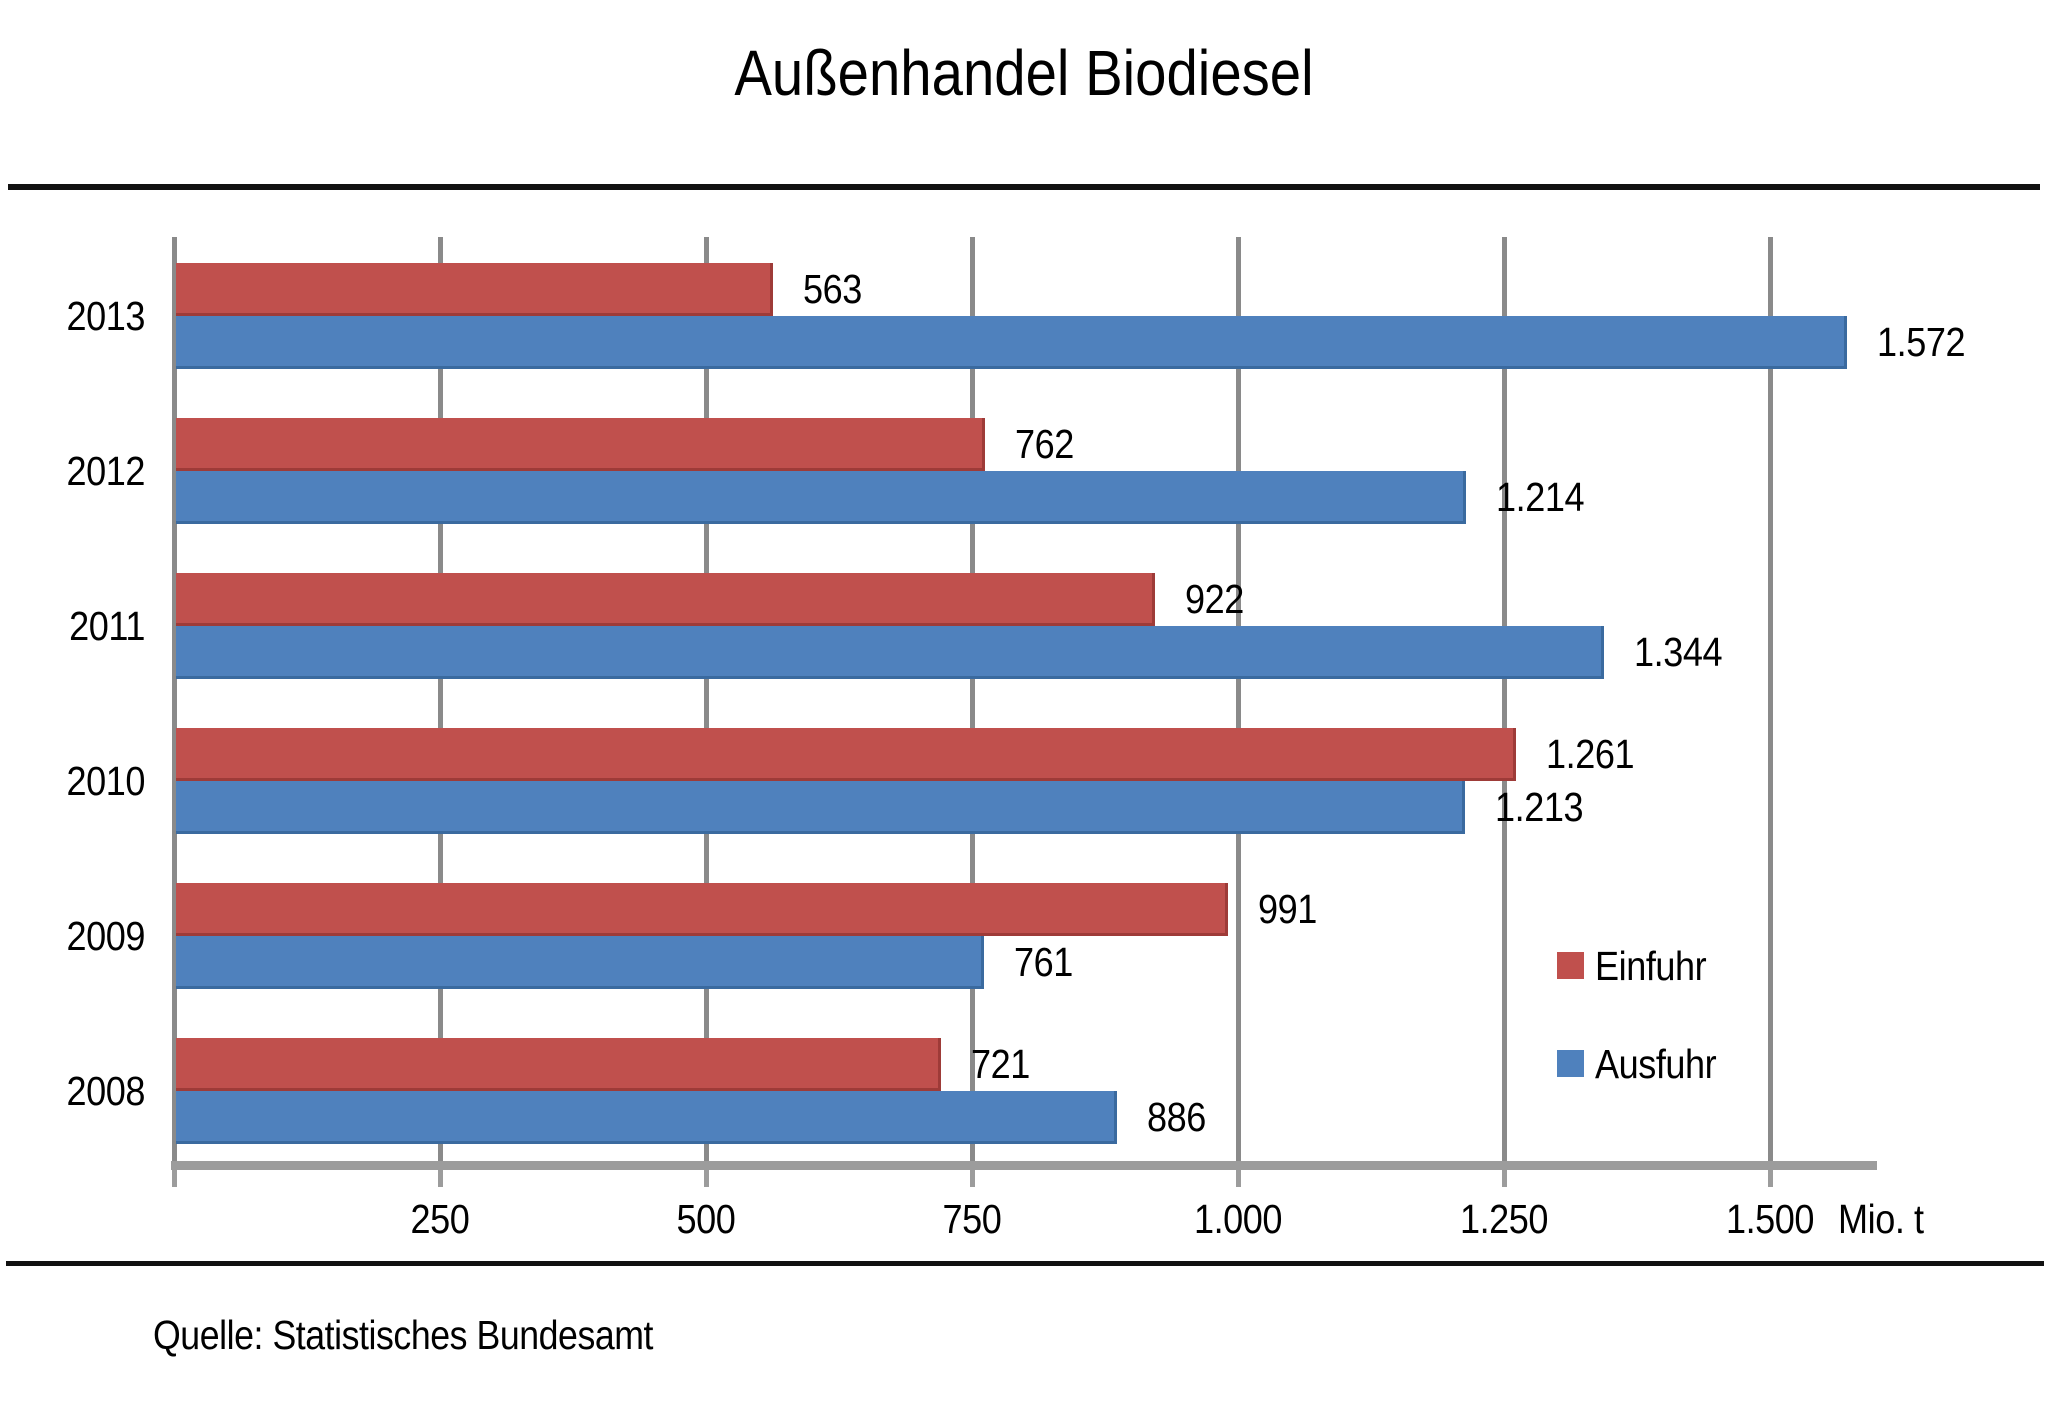 This screenshot has height=1401, width=2048. I want to click on value-label-ausfuhr-2013: 1.572, so click(1921, 342).